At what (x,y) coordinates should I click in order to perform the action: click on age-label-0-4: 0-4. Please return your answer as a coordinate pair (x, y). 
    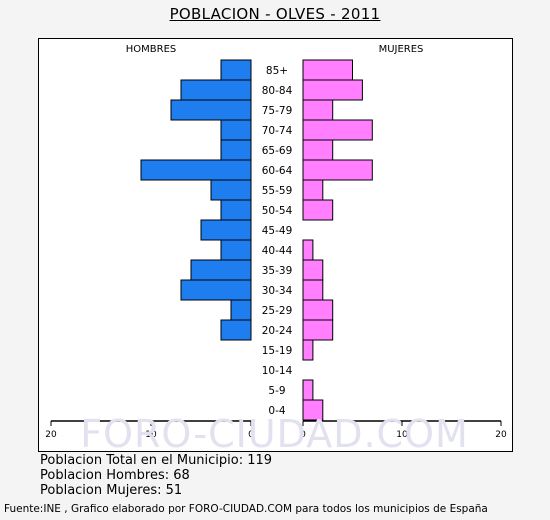
    Looking at the image, I should click on (276, 411).